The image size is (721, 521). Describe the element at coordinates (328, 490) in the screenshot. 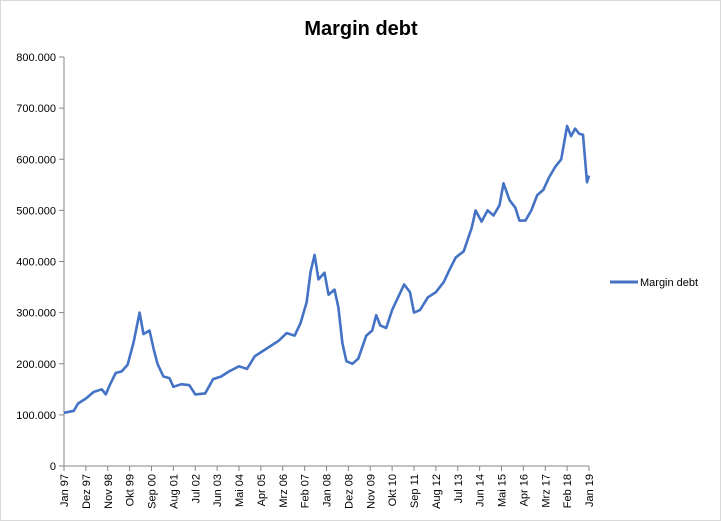

I see `x-tick-label: Jan 08` at that location.